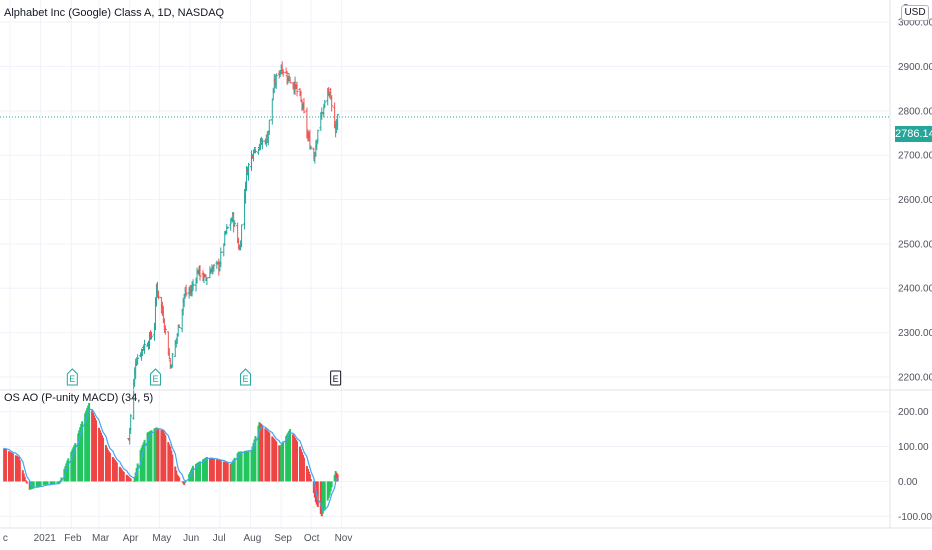 This screenshot has height=550, width=932. Describe the element at coordinates (915, 517) in the screenshot. I see `osc-tick-label: -100.00` at that location.